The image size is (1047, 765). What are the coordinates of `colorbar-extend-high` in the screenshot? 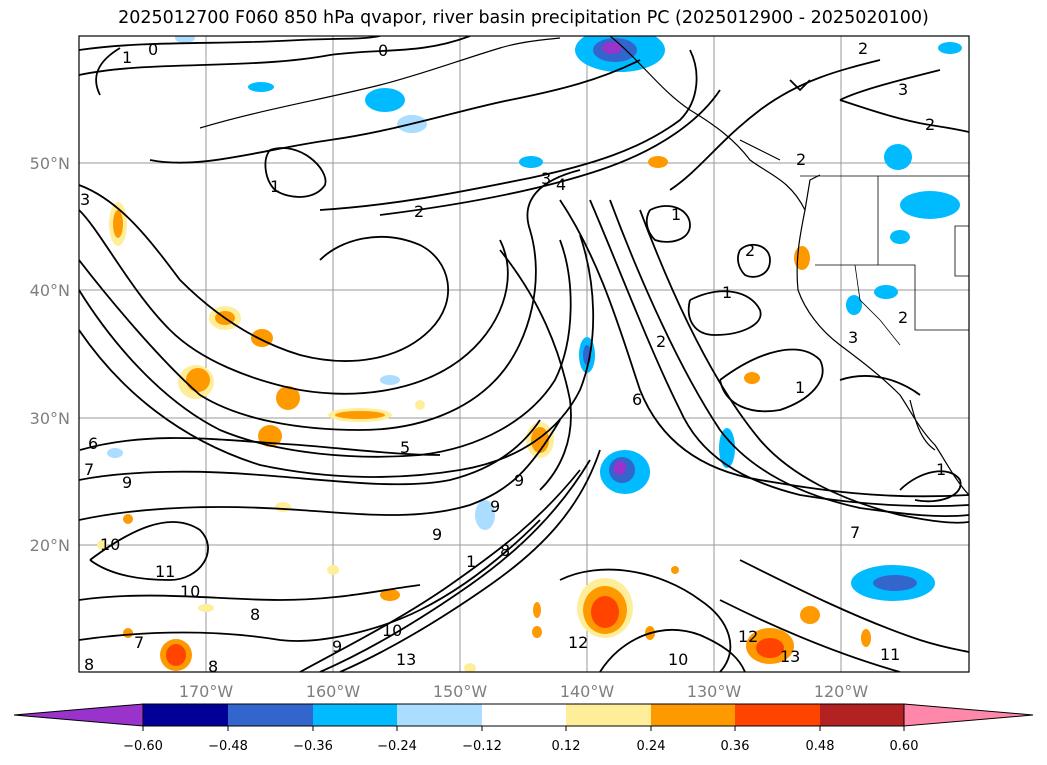 It's located at (968, 715).